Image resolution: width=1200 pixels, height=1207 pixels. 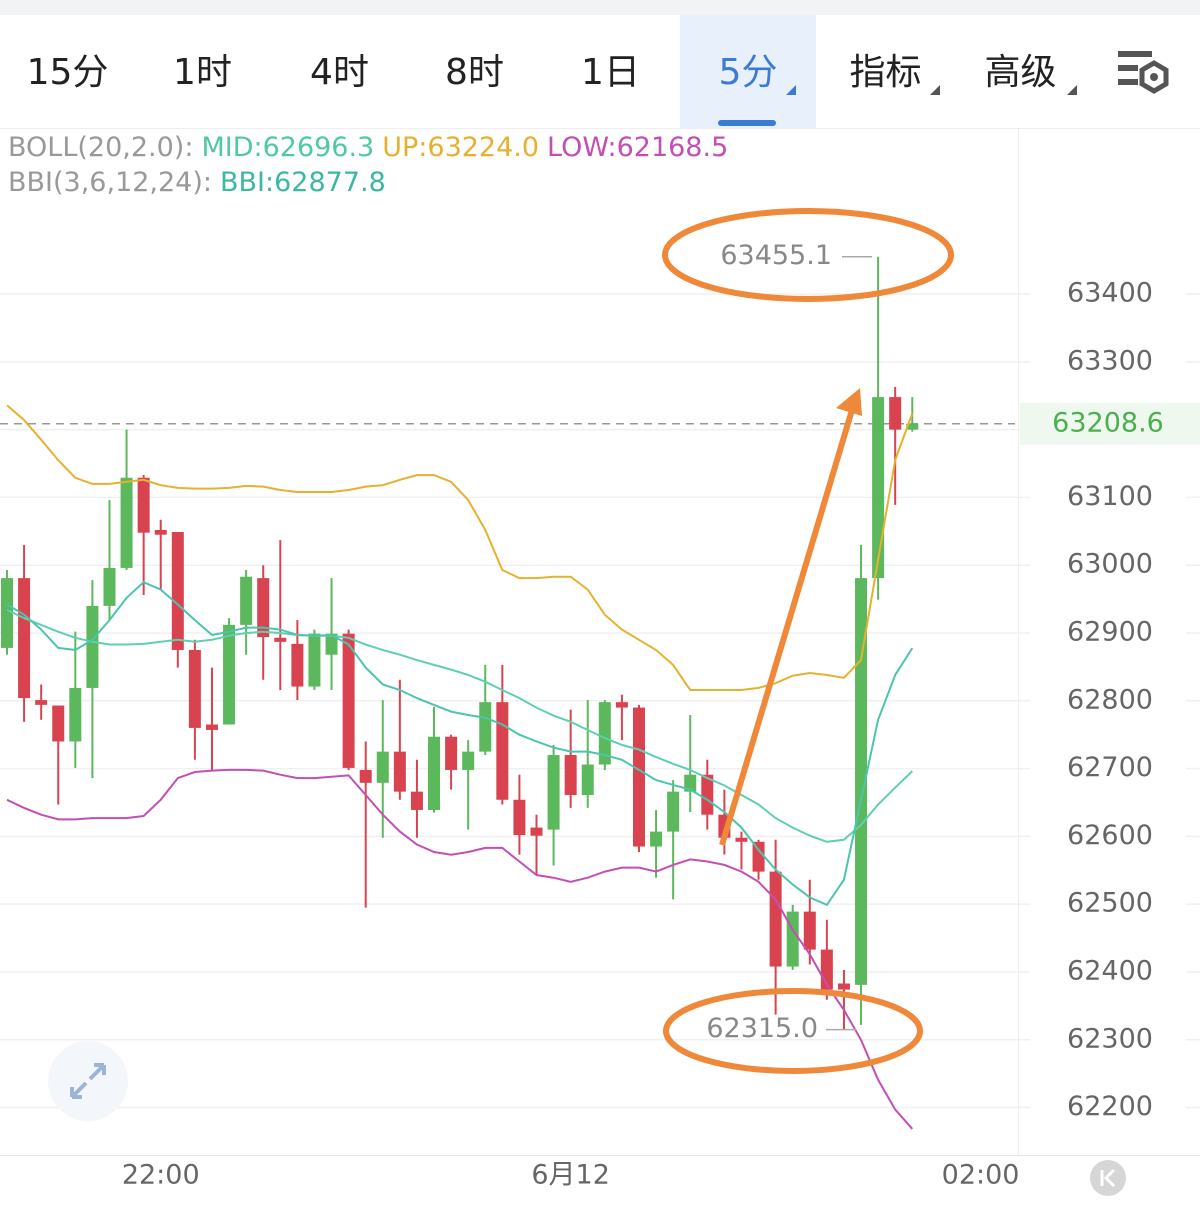 What do you see at coordinates (570, 1175) in the screenshot?
I see `x-tick-label: 6月12` at bounding box center [570, 1175].